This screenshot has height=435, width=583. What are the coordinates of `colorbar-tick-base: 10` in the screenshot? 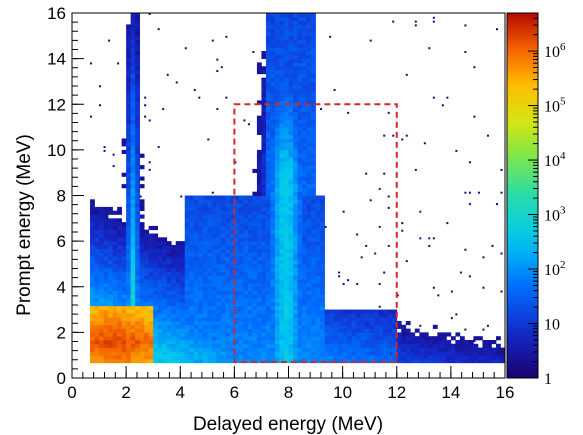 It's located at (552, 161).